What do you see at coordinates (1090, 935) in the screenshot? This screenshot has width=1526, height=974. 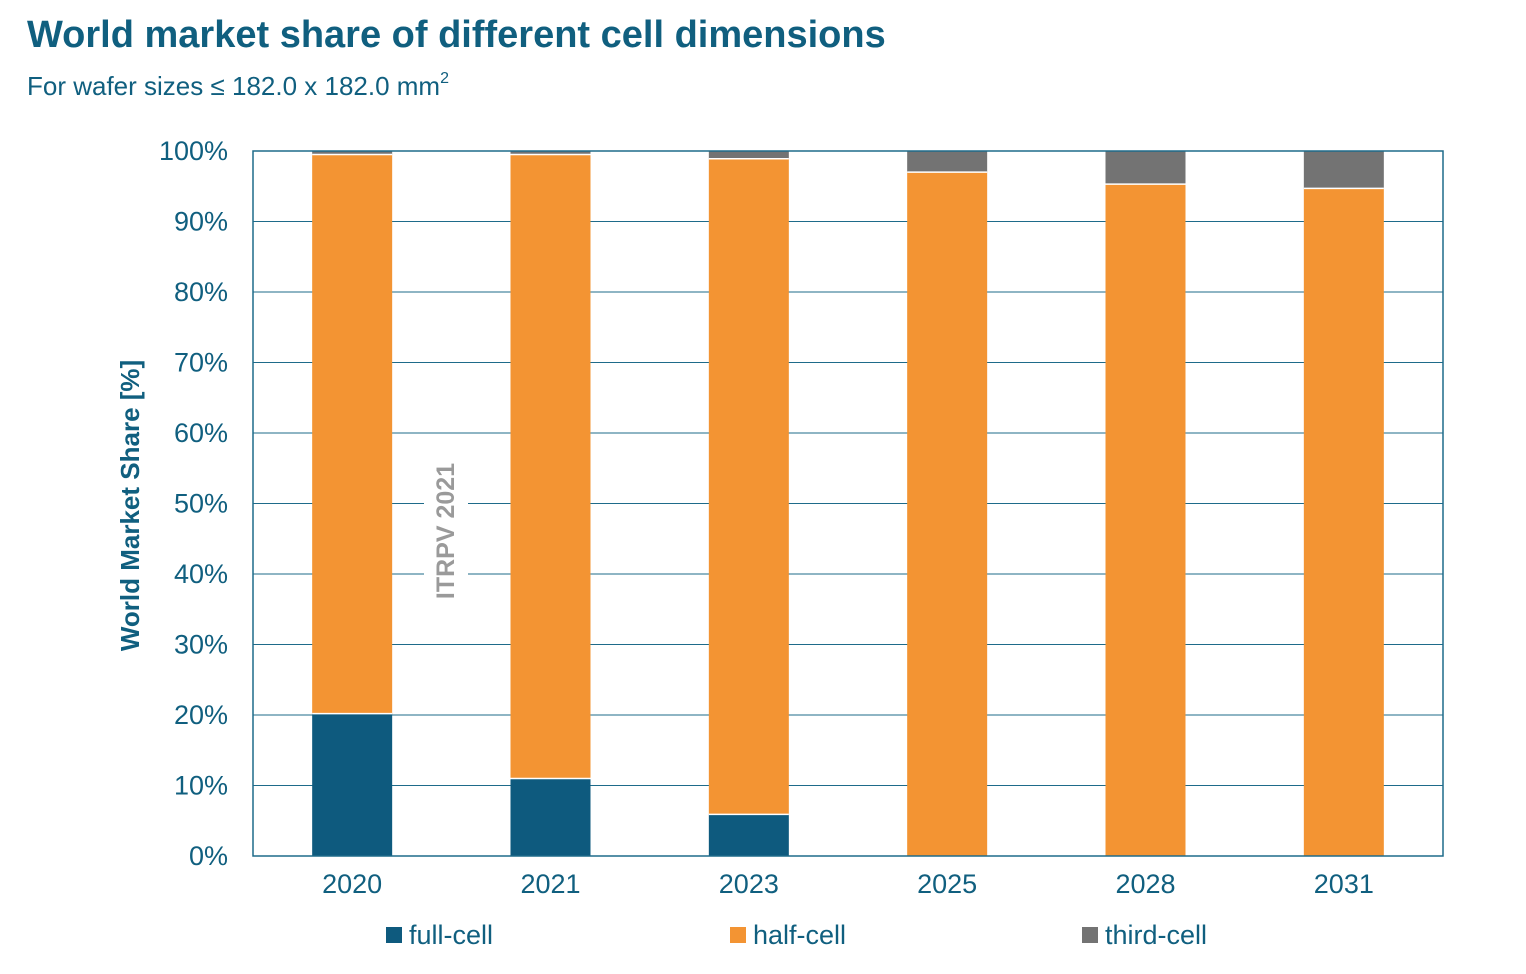 I see `legend-swatch-third-cell` at bounding box center [1090, 935].